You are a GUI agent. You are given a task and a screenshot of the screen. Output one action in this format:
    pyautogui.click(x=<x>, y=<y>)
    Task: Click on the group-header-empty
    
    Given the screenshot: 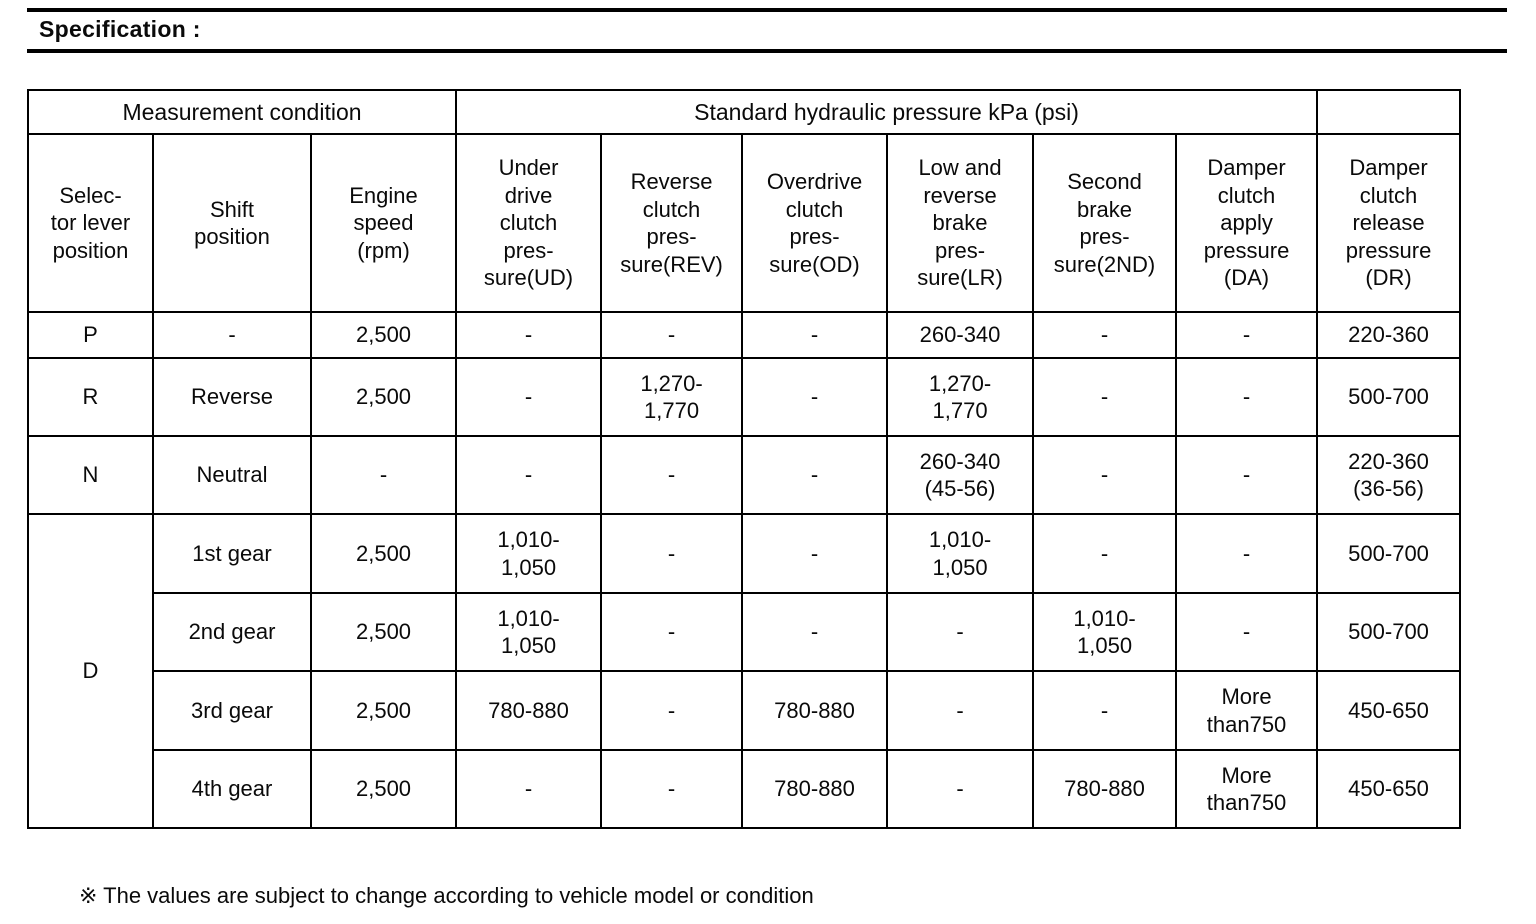 What is the action you would take?
    pyautogui.click(x=1389, y=112)
    